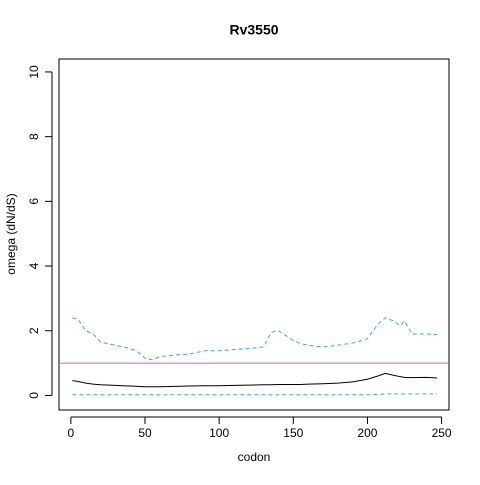 This screenshot has height=485, width=480. Describe the element at coordinates (34, 330) in the screenshot. I see `y-tick-label: 2` at that location.